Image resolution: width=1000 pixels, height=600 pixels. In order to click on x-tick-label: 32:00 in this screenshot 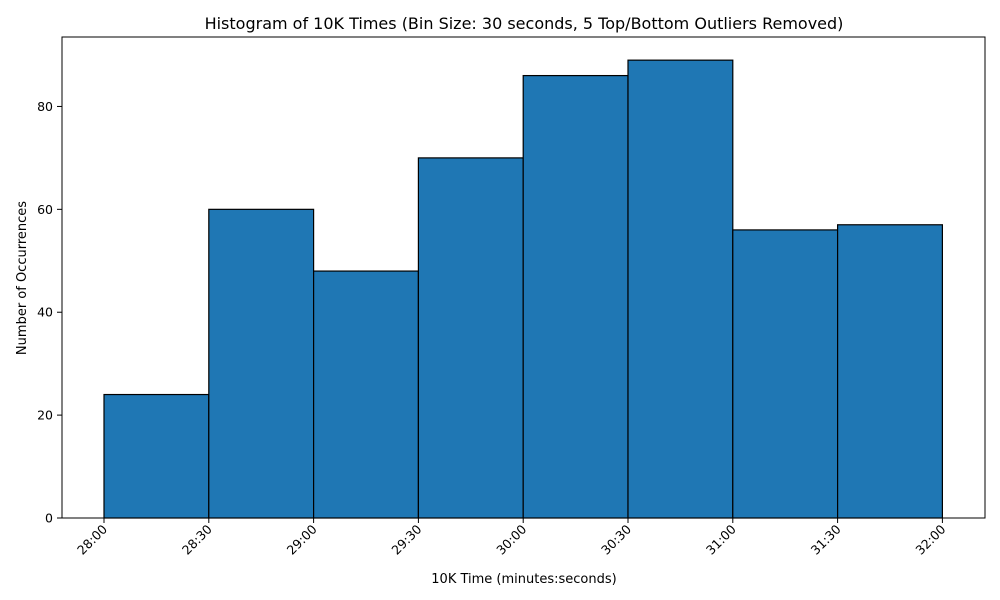, I will do `click(930, 539)`.